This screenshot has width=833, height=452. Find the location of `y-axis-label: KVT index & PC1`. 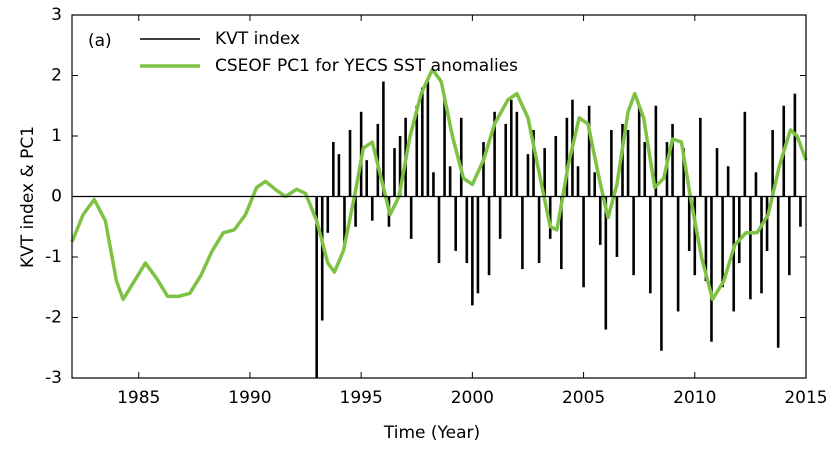

y-axis-label: KVT index & PC1 is located at coordinates (28, 197).